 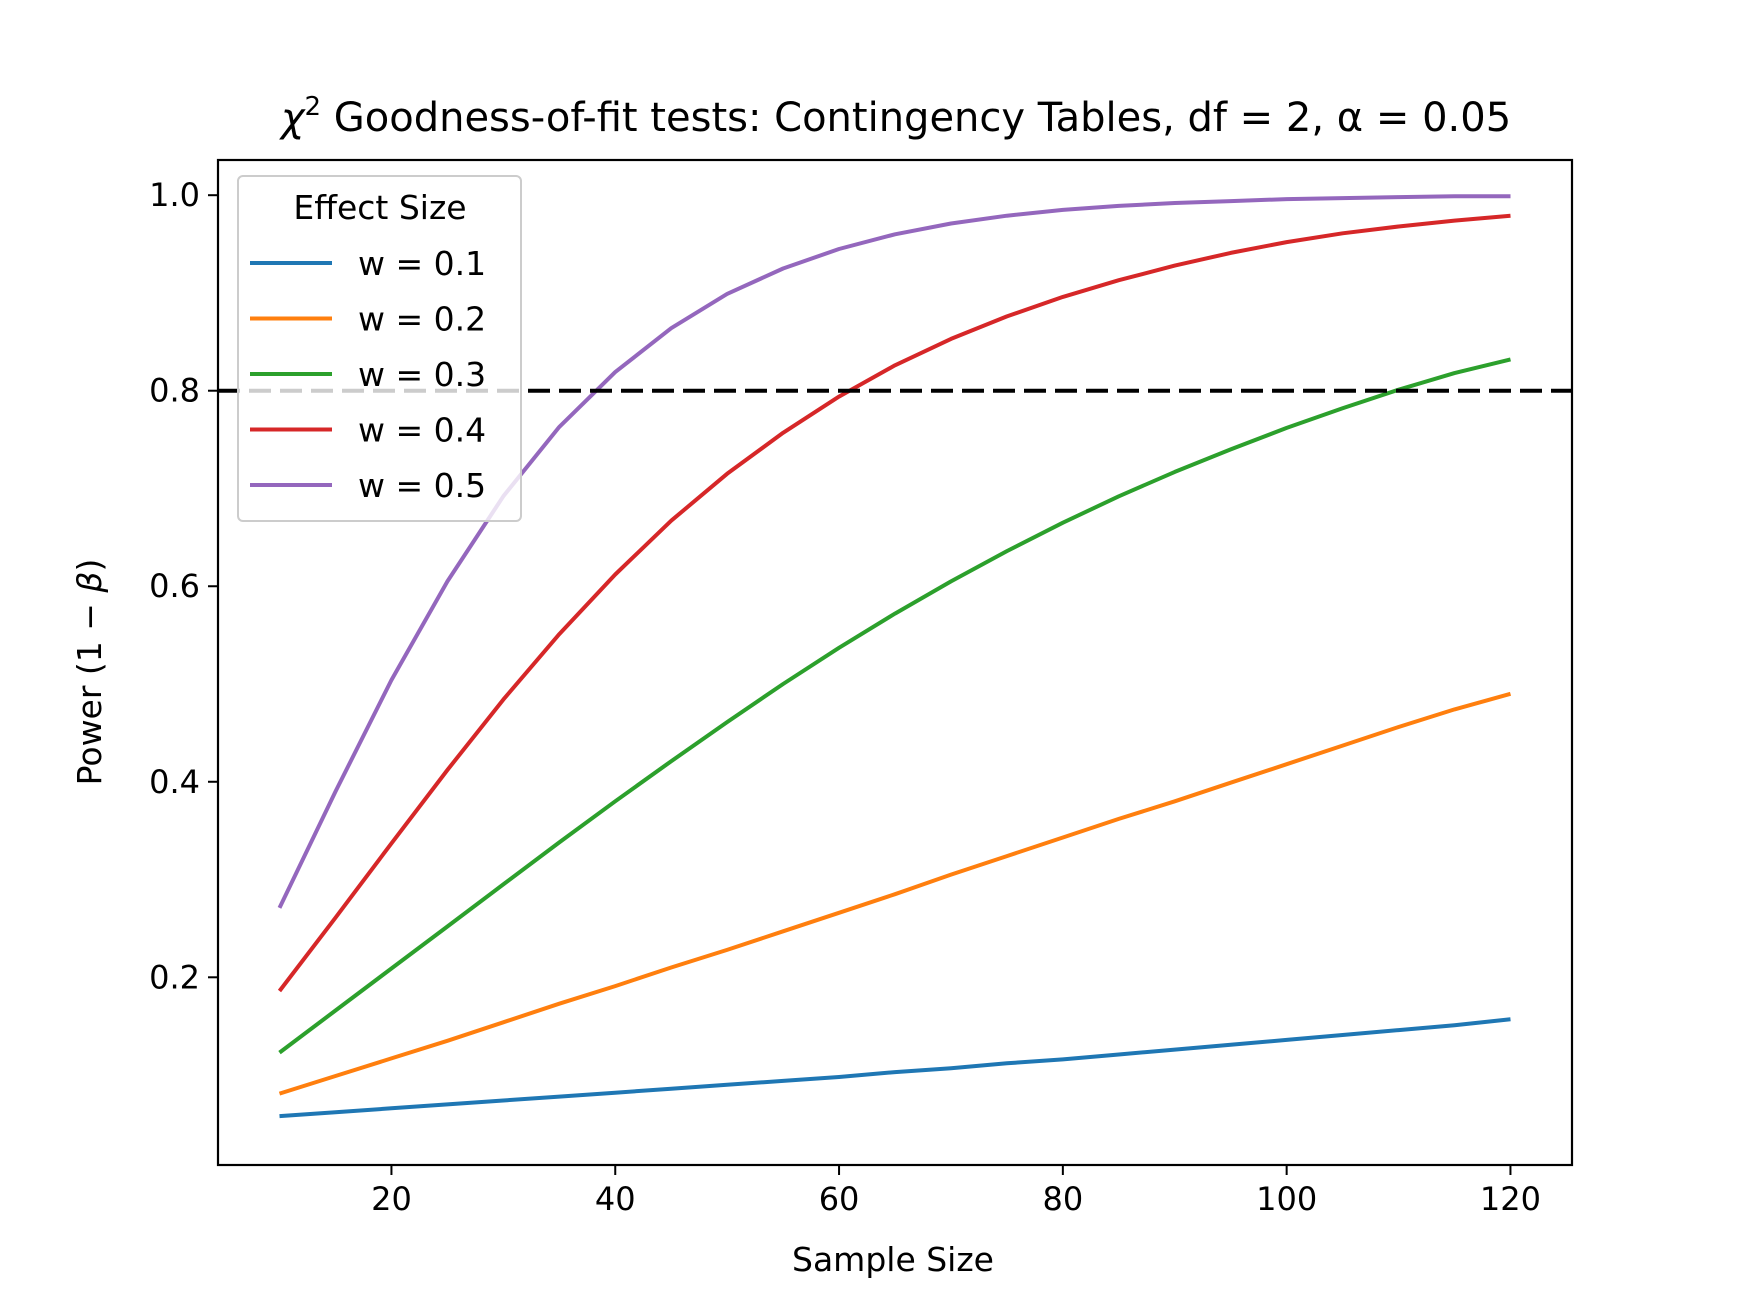 What do you see at coordinates (174, 195) in the screenshot?
I see `y-tick-label: 1.0` at bounding box center [174, 195].